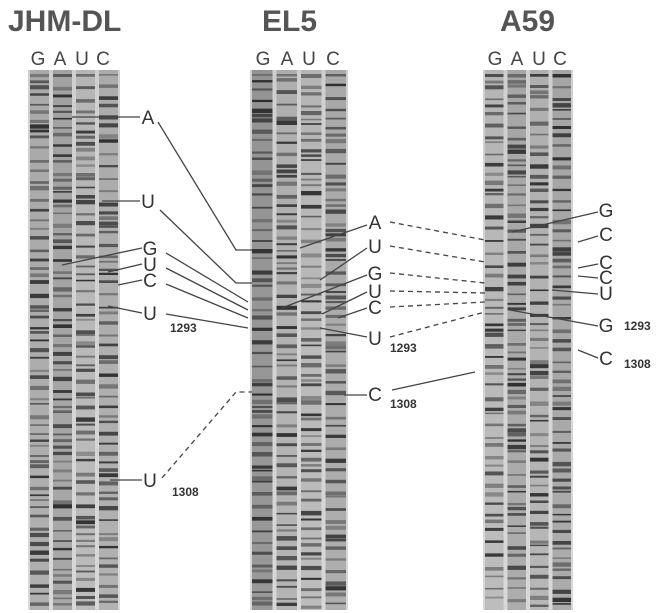 This screenshot has height=613, width=657. Describe the element at coordinates (289, 21) in the screenshot. I see `panel-title: EL5` at that location.